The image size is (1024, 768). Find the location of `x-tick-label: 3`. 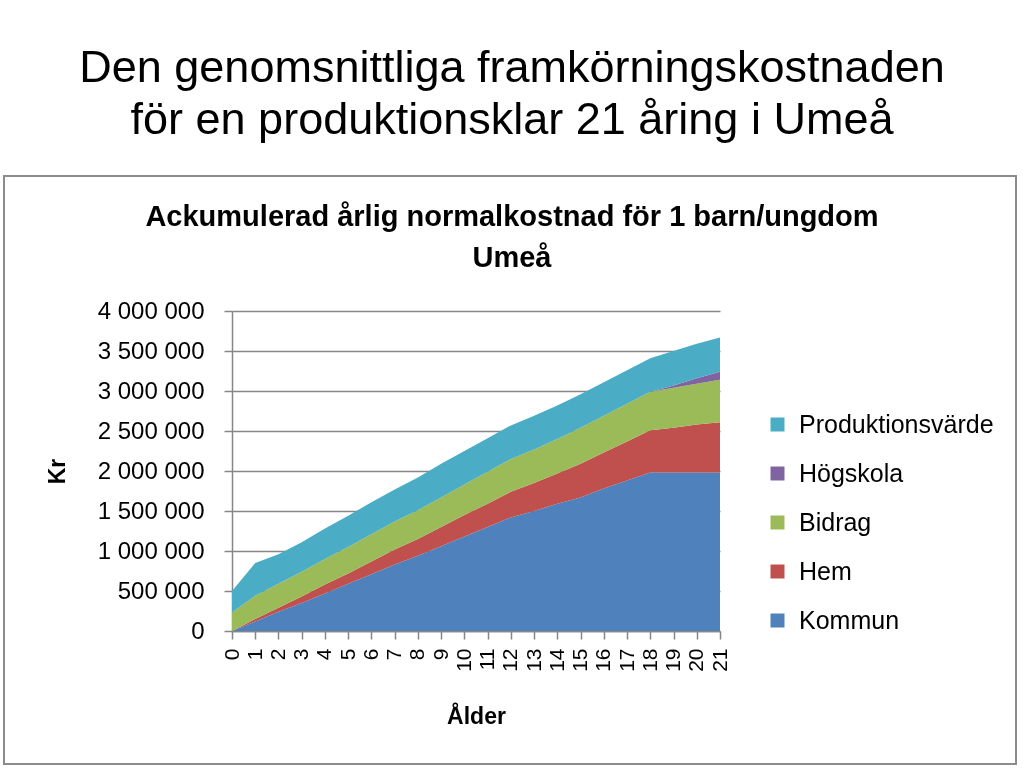

x-tick-label: 3 is located at coordinates (301, 654).